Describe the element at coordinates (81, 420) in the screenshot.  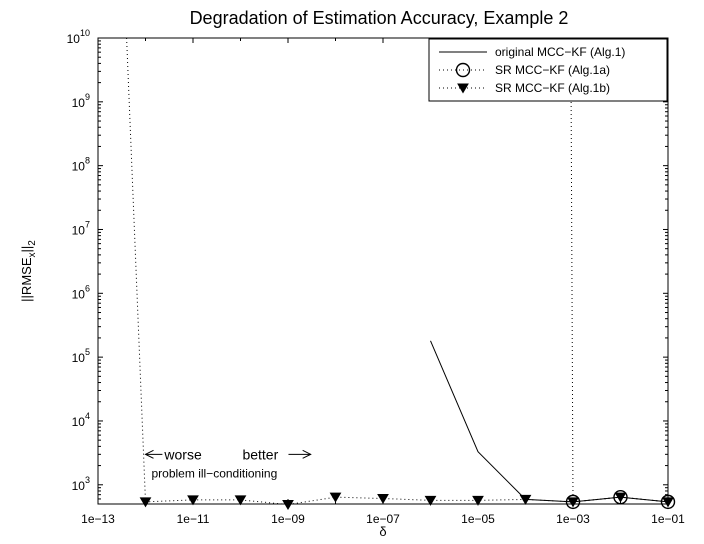
I see `y-tick-label: 10⁴` at that location.